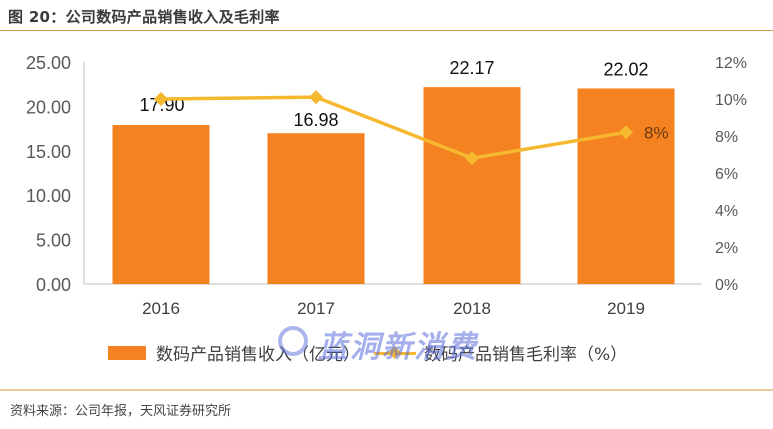 The width and height of the screenshot is (773, 429). Describe the element at coordinates (395, 353) in the screenshot. I see `legend-line-swatch` at that location.